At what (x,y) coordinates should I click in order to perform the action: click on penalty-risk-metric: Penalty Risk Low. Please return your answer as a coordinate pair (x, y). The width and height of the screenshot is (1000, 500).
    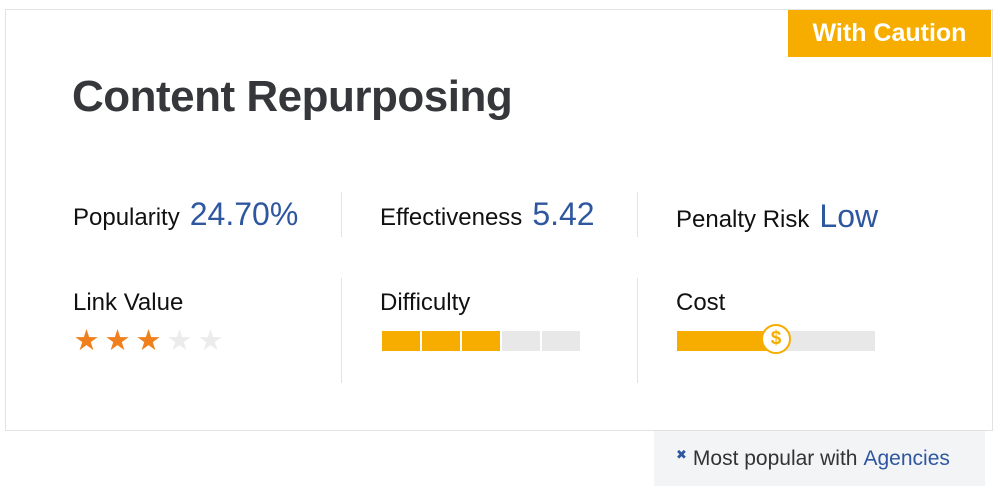
    Looking at the image, I should click on (777, 216).